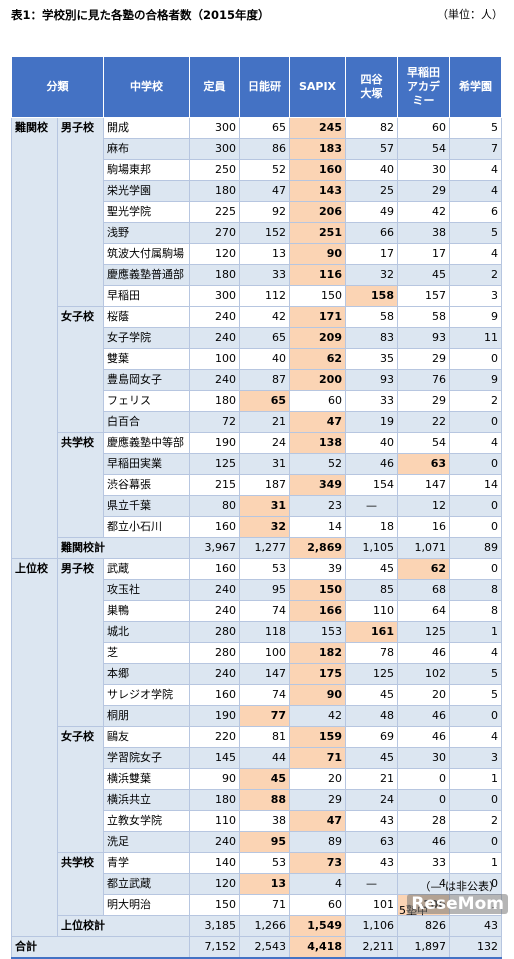 The image size is (514, 959). I want to click on value-cell: 158, so click(371, 296).